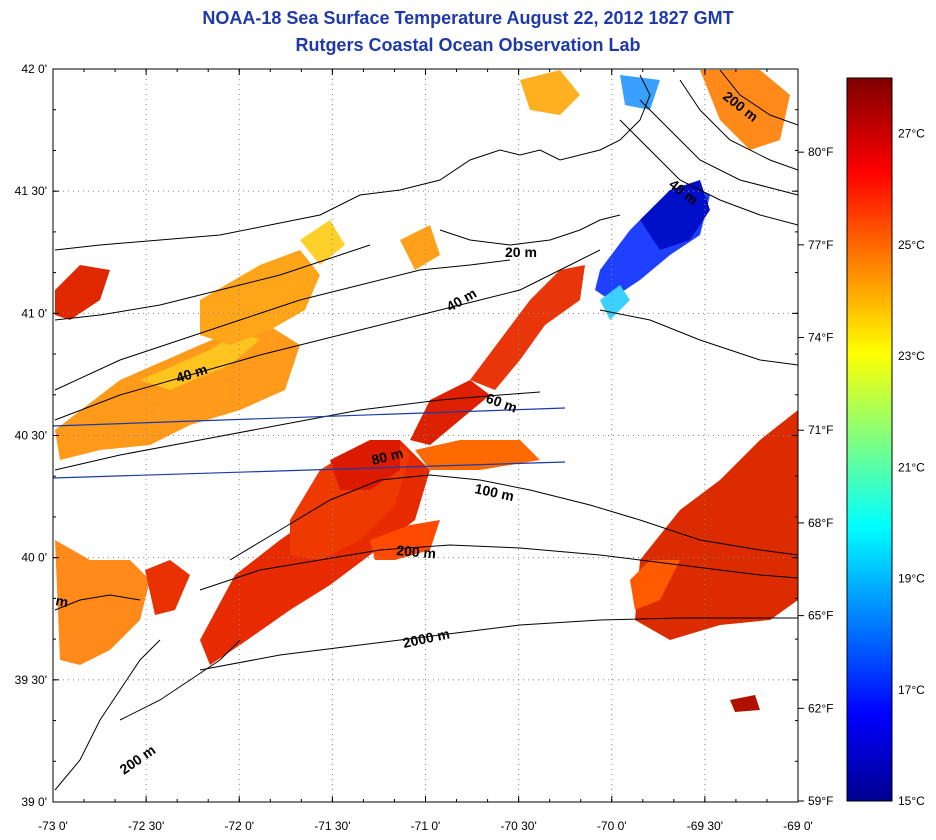 The height and width of the screenshot is (840, 936). I want to click on contour-label: 20 m, so click(521, 252).